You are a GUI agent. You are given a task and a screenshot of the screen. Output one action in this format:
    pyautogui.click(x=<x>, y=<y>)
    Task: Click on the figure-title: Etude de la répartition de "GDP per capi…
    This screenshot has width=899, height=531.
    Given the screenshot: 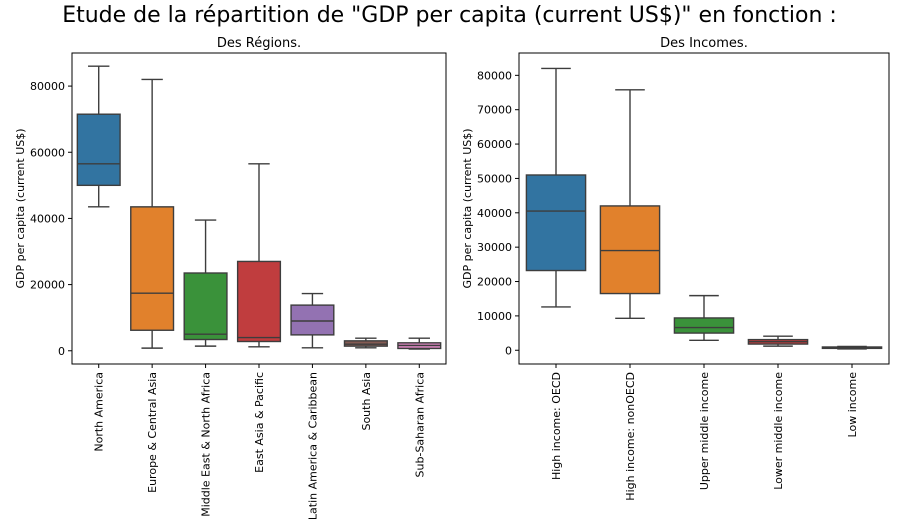 What is the action you would take?
    pyautogui.click(x=449, y=15)
    